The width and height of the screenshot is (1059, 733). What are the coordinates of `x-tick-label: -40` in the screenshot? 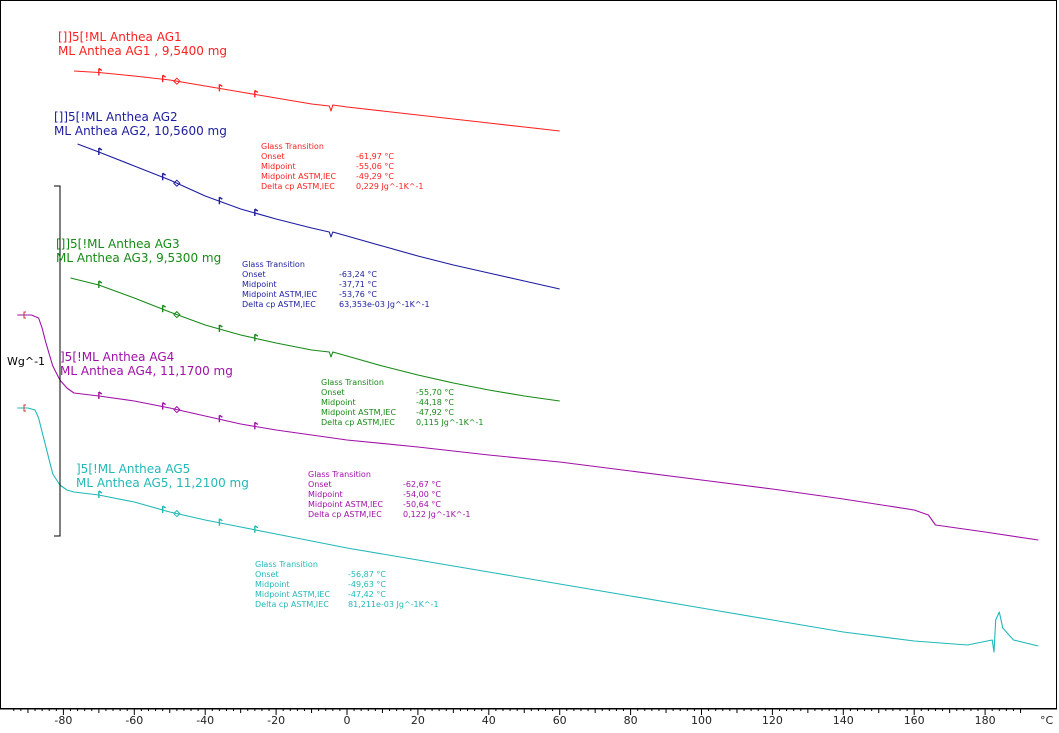 It's located at (205, 720).